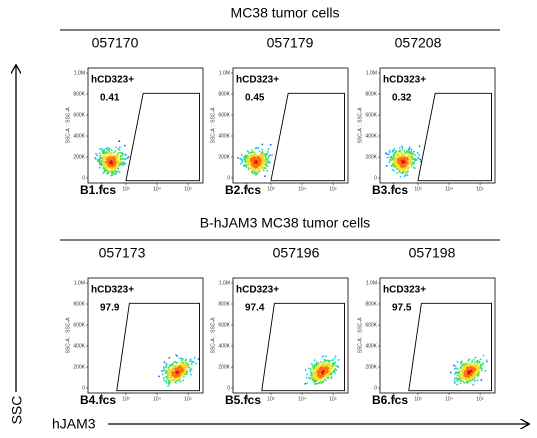 The height and width of the screenshot is (438, 537). What do you see at coordinates (371, 325) in the screenshot?
I see `y-tick-label: 600K` at bounding box center [371, 325].